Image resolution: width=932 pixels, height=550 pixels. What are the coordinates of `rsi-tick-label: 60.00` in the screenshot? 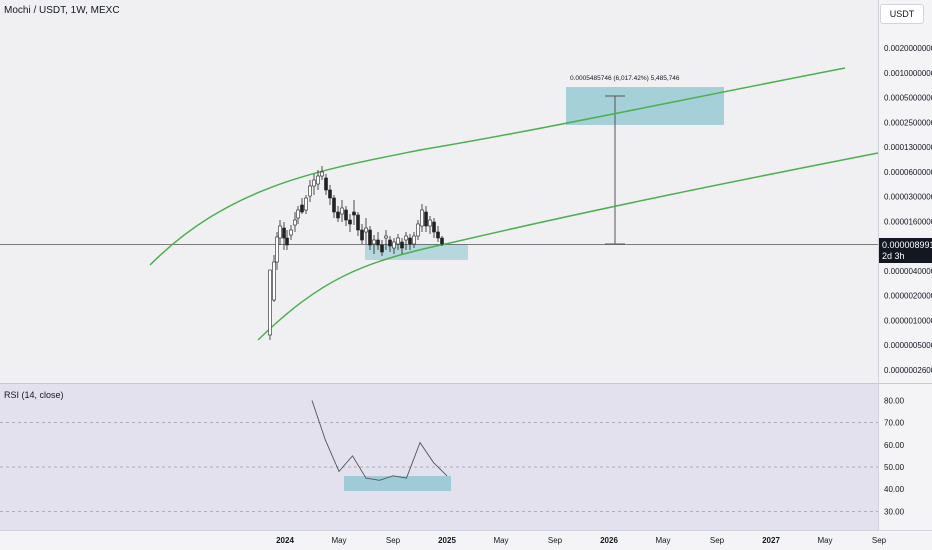 It's located at (894, 445).